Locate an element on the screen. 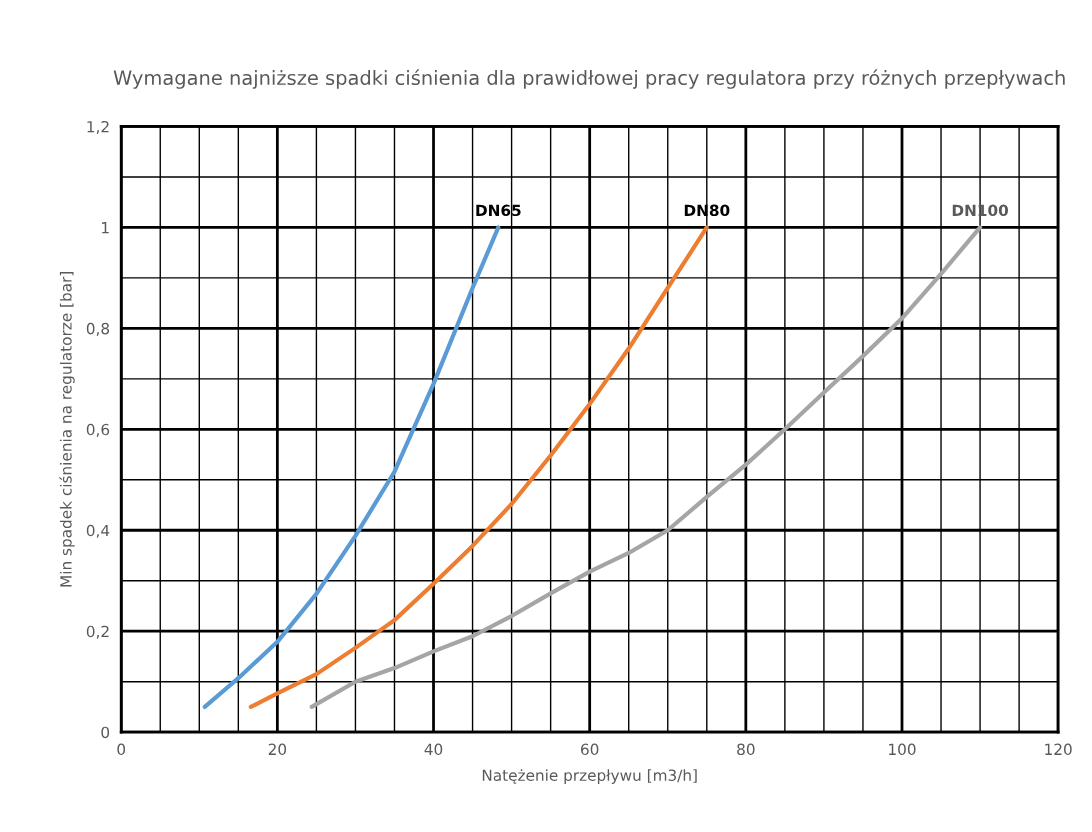  x-tick-label: 40 is located at coordinates (433, 749).